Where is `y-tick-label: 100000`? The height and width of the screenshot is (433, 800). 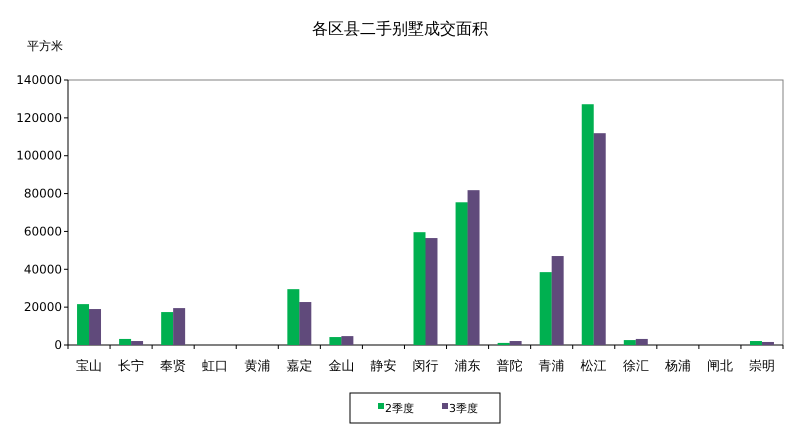 y-tick-label: 100000 is located at coordinates (39, 155).